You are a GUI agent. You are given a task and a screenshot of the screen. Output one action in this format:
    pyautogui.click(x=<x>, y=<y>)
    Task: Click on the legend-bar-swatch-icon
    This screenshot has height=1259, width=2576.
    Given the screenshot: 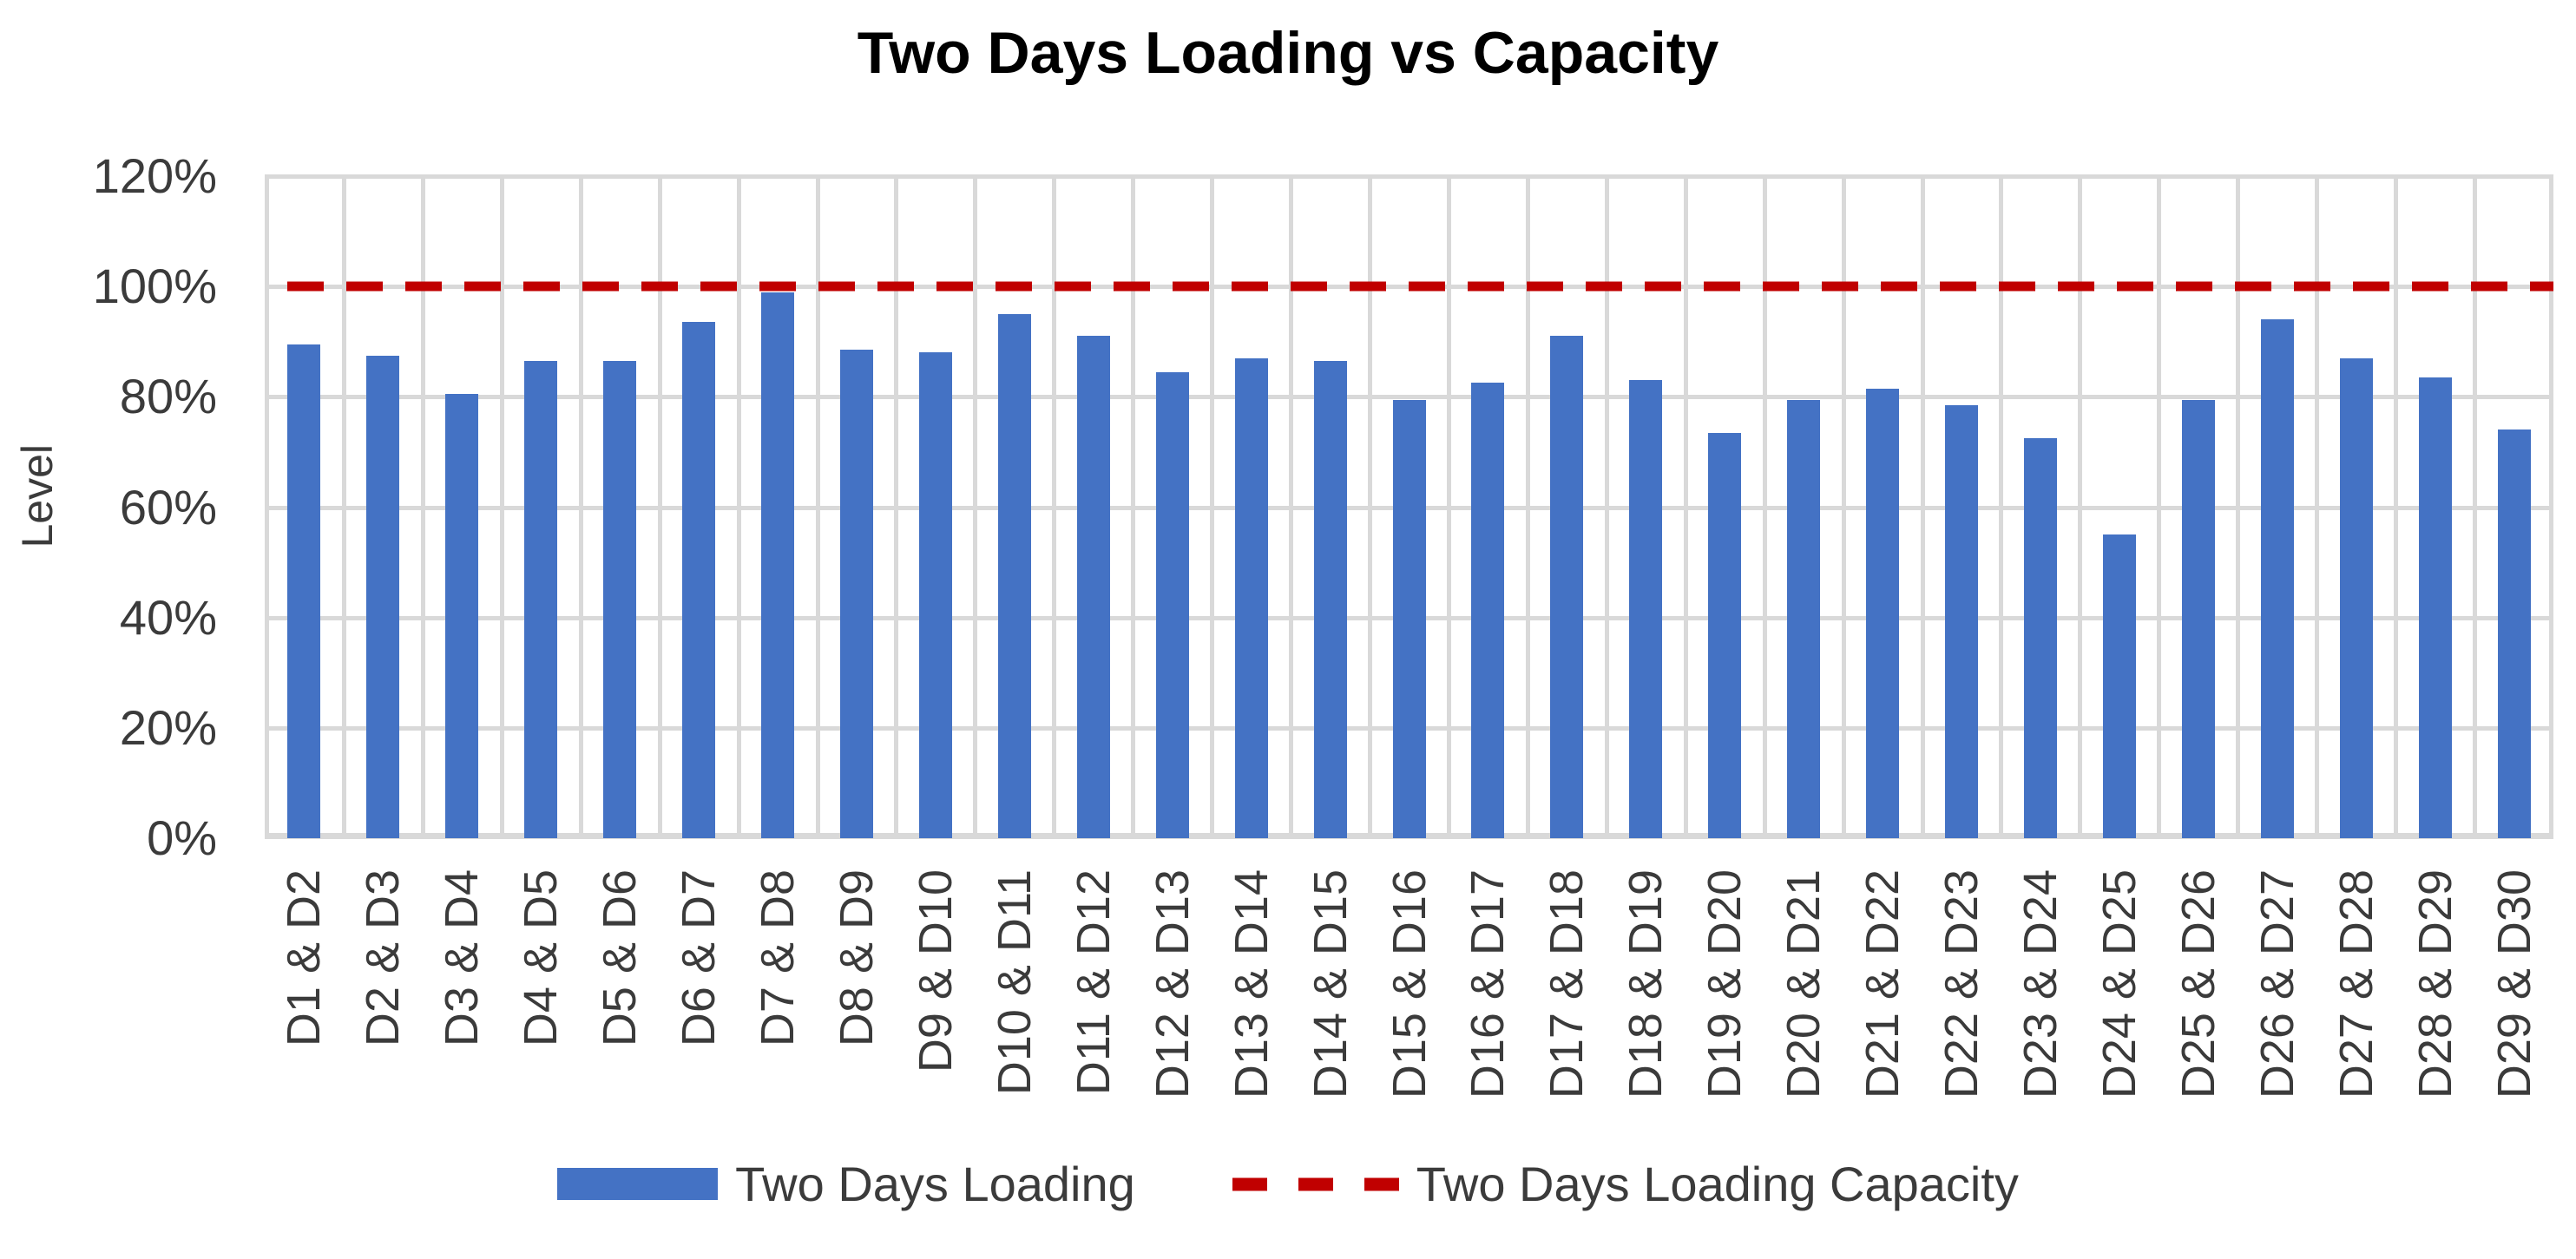 What is the action you would take?
    pyautogui.click(x=638, y=1184)
    